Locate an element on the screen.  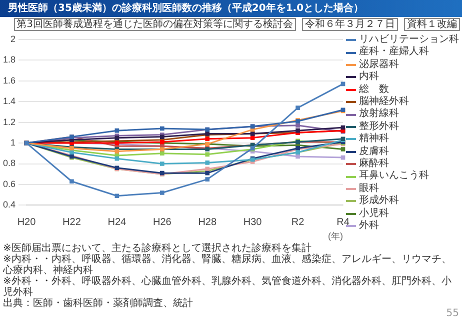
x-tick-label: H30 is located at coordinates (252, 222).